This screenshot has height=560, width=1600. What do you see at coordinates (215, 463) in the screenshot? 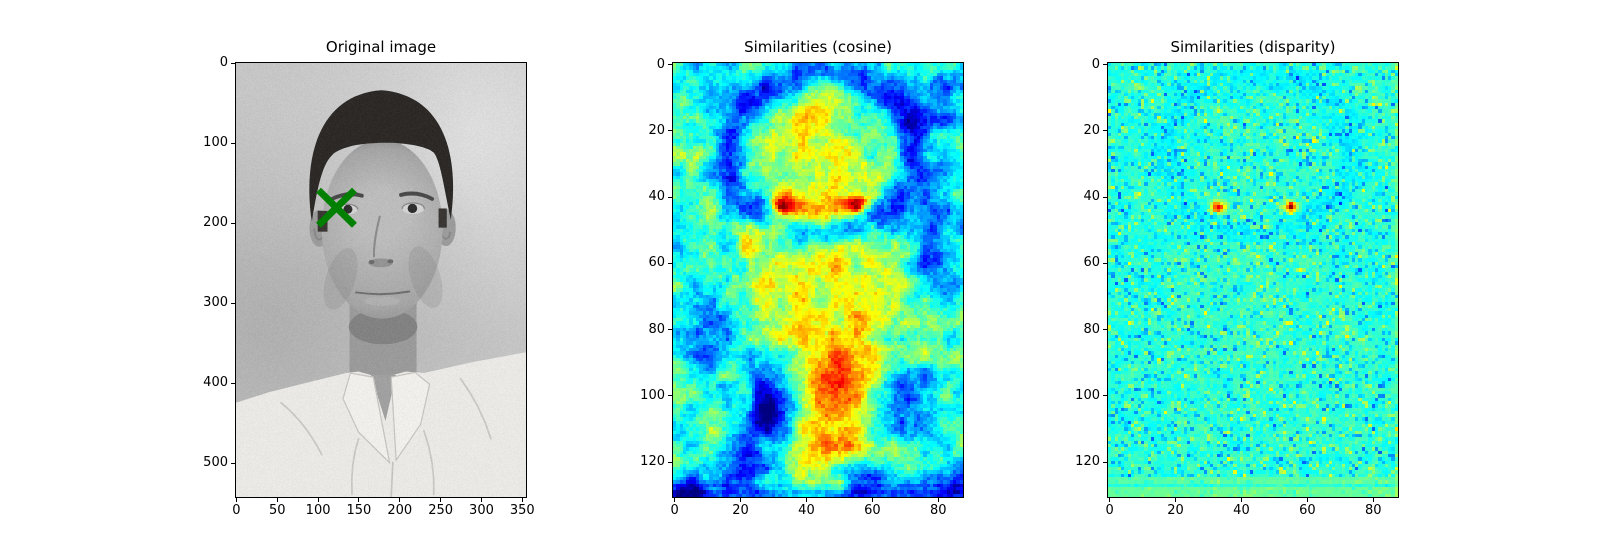
I see `y-tick-label: 500` at bounding box center [215, 463].